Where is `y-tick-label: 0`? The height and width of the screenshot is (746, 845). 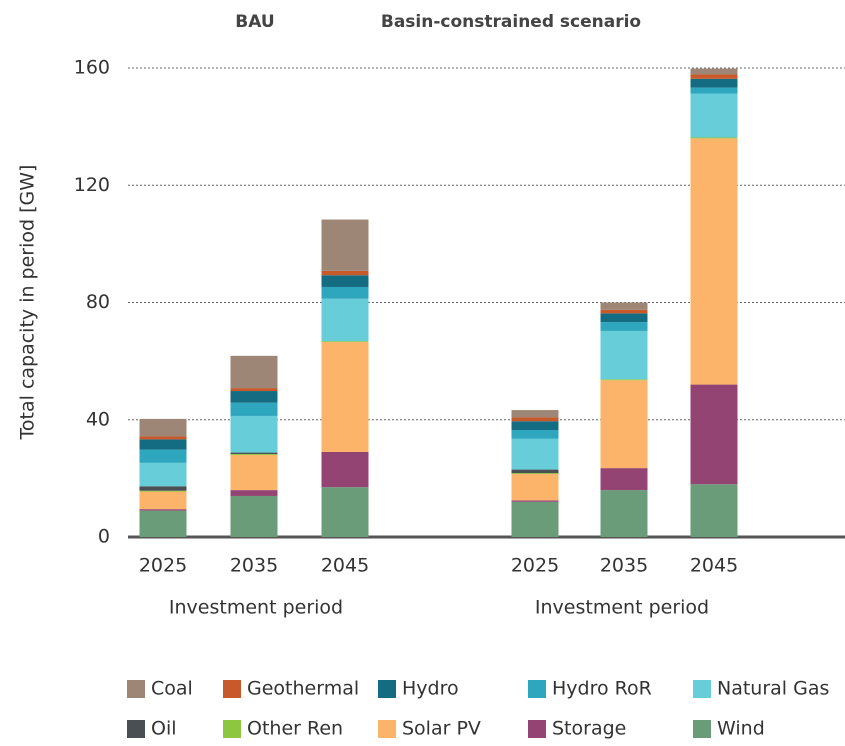 y-tick-label: 0 is located at coordinates (104, 537).